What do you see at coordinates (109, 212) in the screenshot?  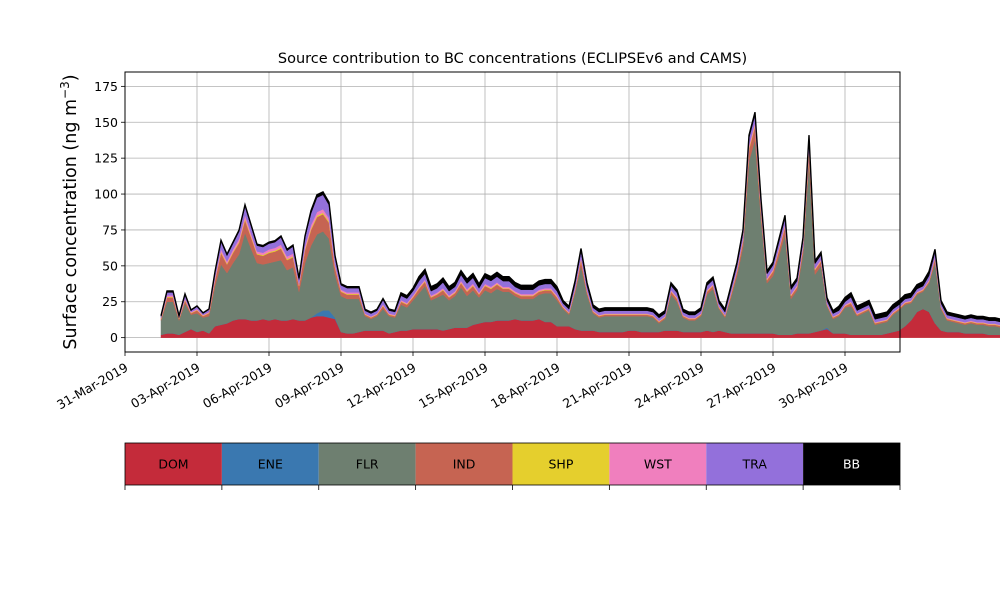 I see `y-axis: 0 25 50 75 100 125 150 175` at bounding box center [109, 212].